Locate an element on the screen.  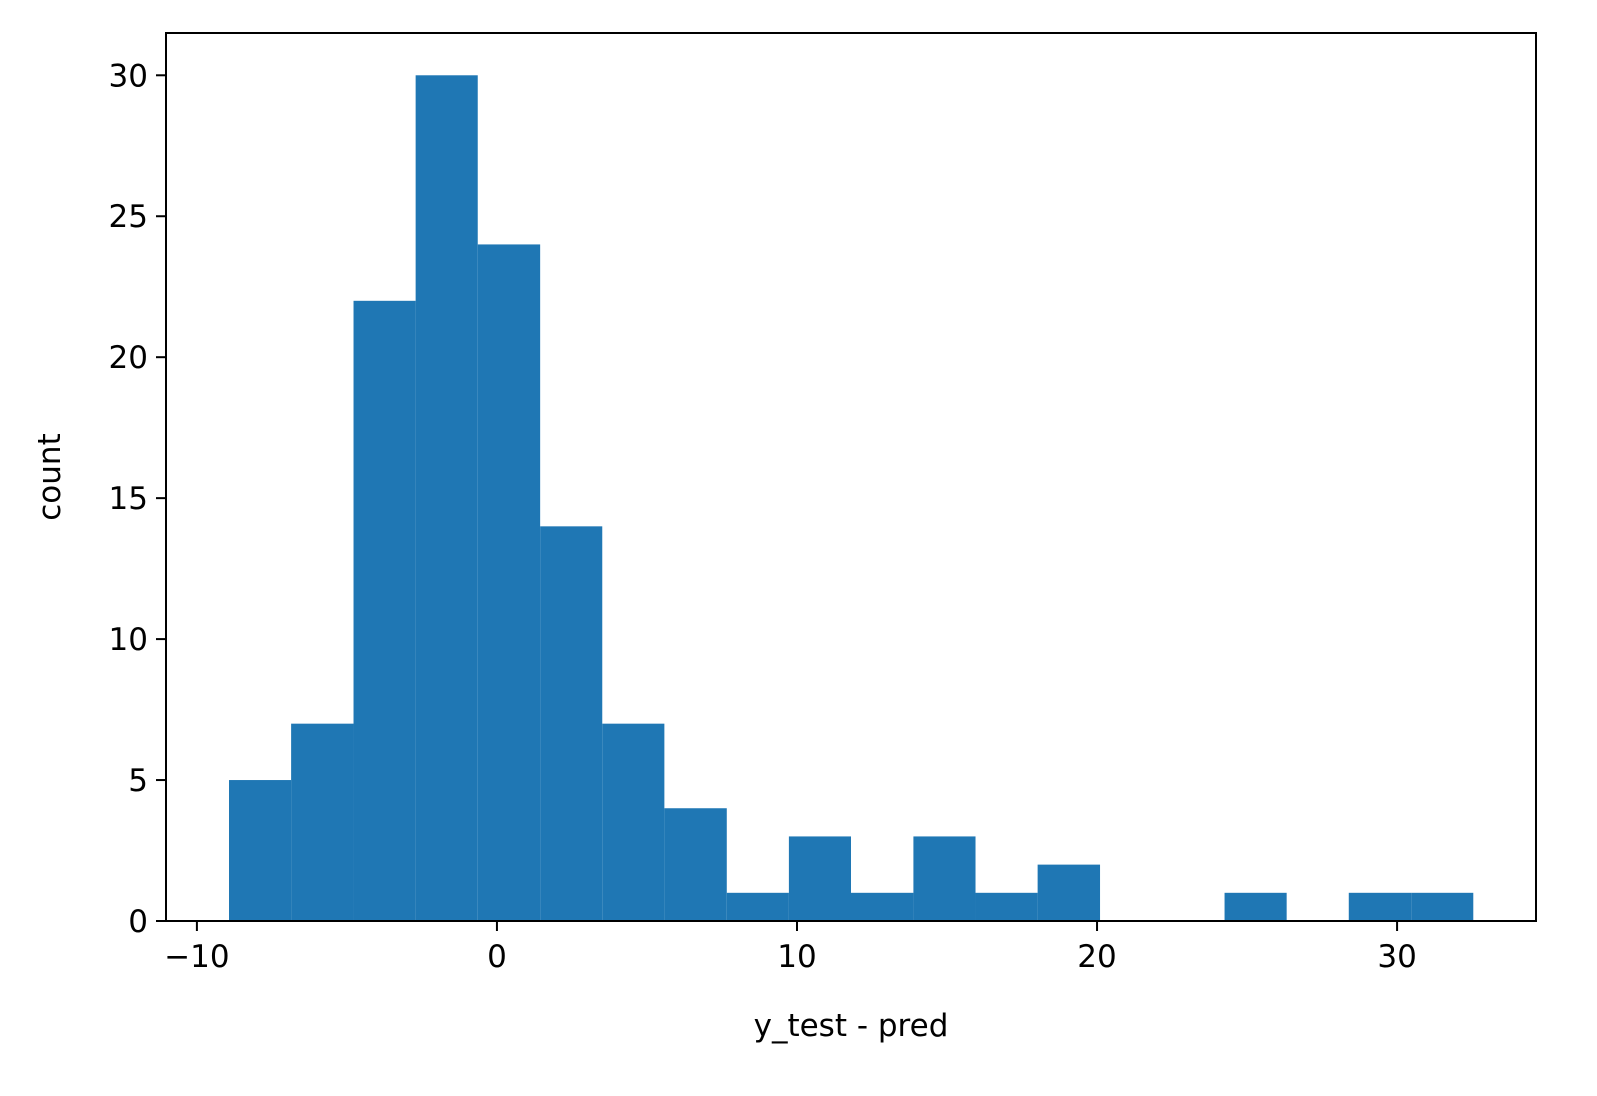
y-tick-label: 0 is located at coordinates (138, 922).